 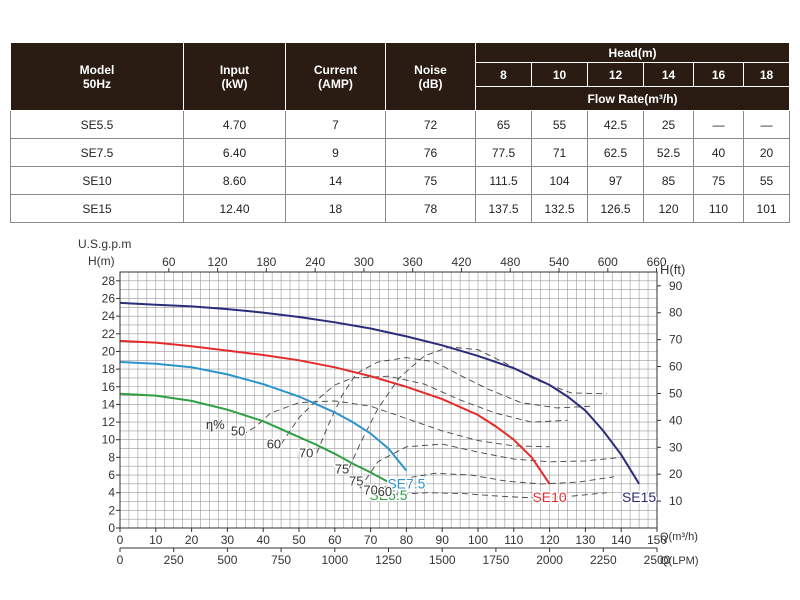 I want to click on y-tick-label: 26, so click(x=109, y=298).